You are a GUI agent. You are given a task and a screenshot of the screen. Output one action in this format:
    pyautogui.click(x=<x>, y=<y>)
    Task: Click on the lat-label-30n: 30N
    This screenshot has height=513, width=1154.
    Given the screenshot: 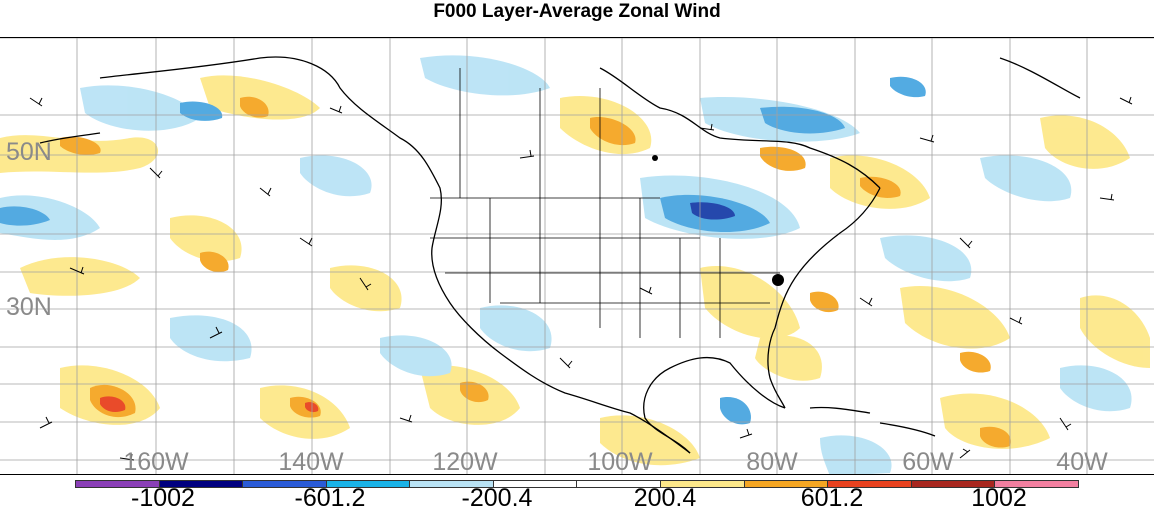 What is the action you would take?
    pyautogui.click(x=29, y=307)
    